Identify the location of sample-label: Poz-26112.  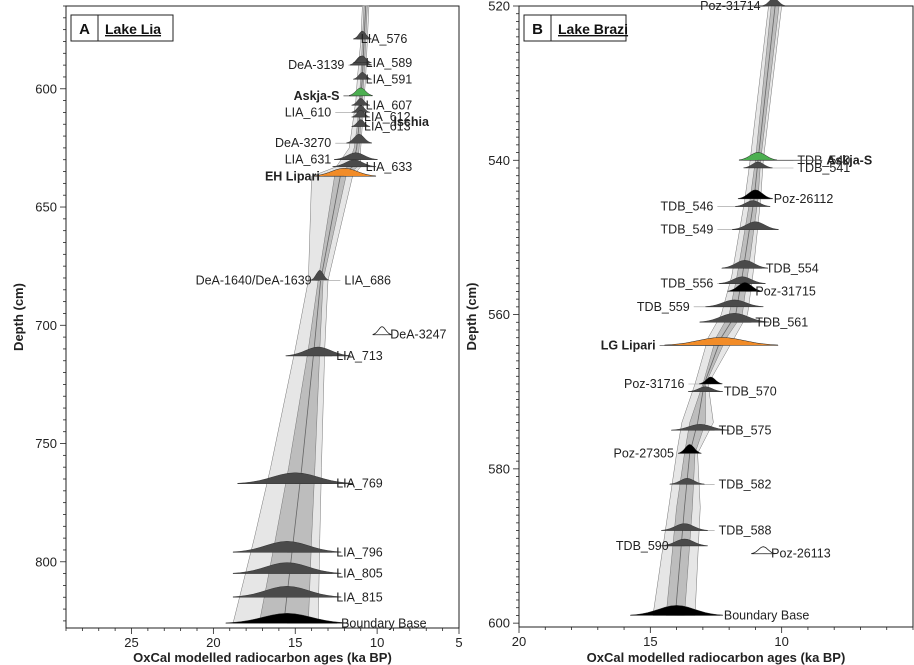
(804, 199).